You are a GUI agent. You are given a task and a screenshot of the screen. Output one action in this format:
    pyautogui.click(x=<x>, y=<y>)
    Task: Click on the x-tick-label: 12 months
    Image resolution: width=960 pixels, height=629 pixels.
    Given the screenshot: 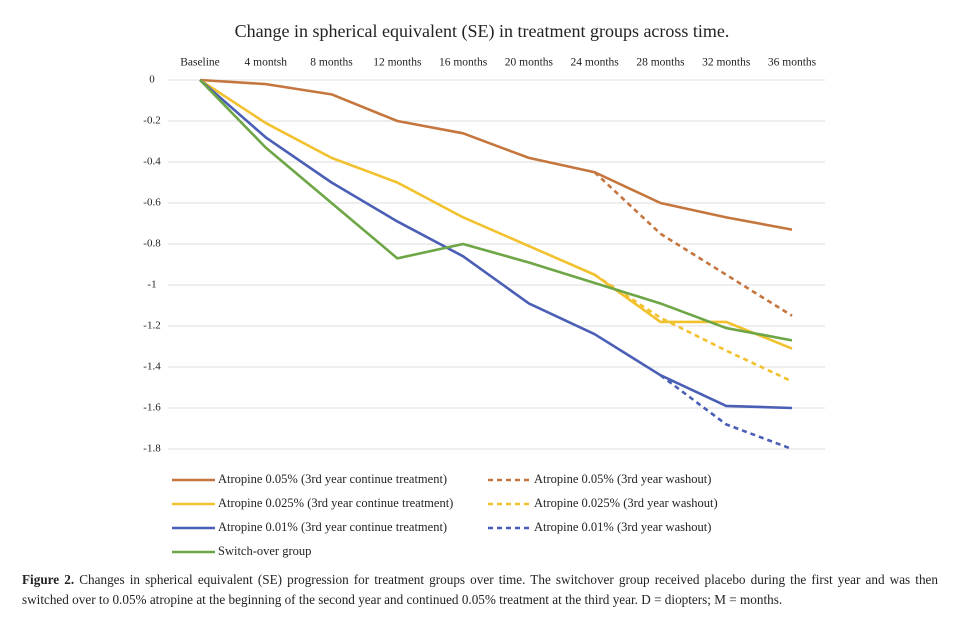 What is the action you would take?
    pyautogui.click(x=397, y=63)
    